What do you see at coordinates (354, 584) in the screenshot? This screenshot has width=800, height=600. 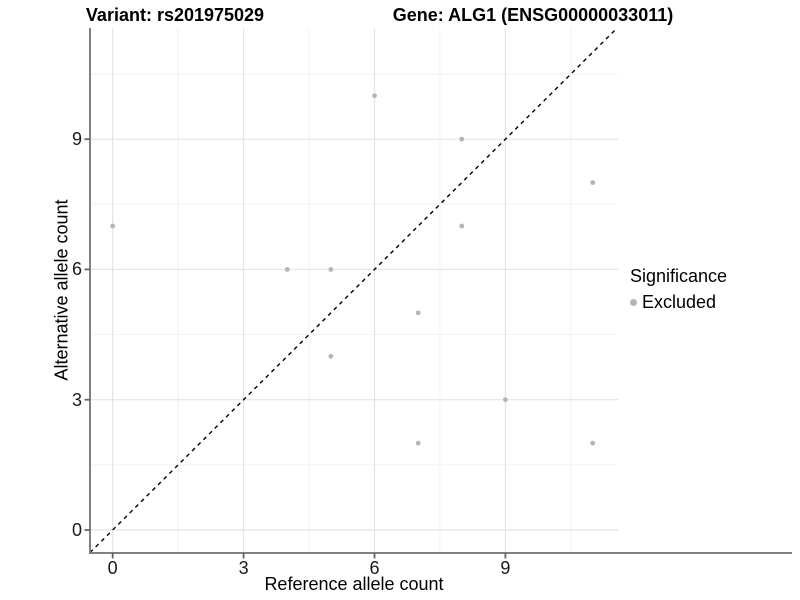 I see `x-axis-title: Reference allele count` at bounding box center [354, 584].